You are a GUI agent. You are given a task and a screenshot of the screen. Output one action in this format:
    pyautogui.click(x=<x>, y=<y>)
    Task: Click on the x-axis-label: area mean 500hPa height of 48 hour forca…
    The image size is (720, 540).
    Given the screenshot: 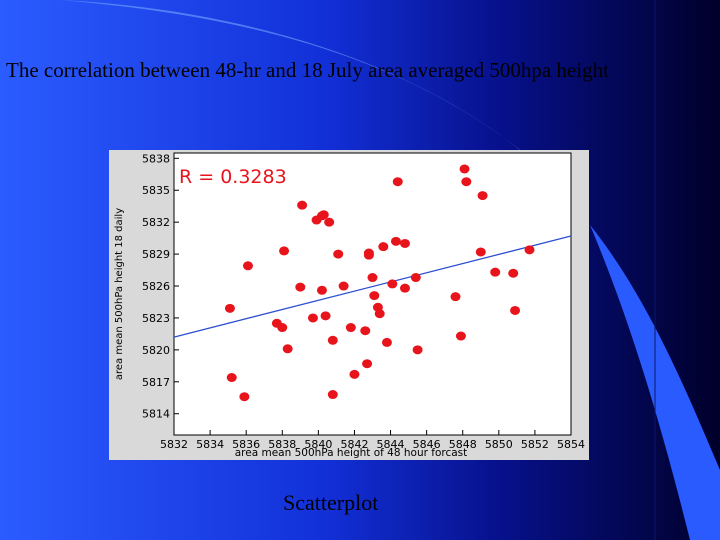 What is the action you would take?
    pyautogui.click(x=351, y=453)
    